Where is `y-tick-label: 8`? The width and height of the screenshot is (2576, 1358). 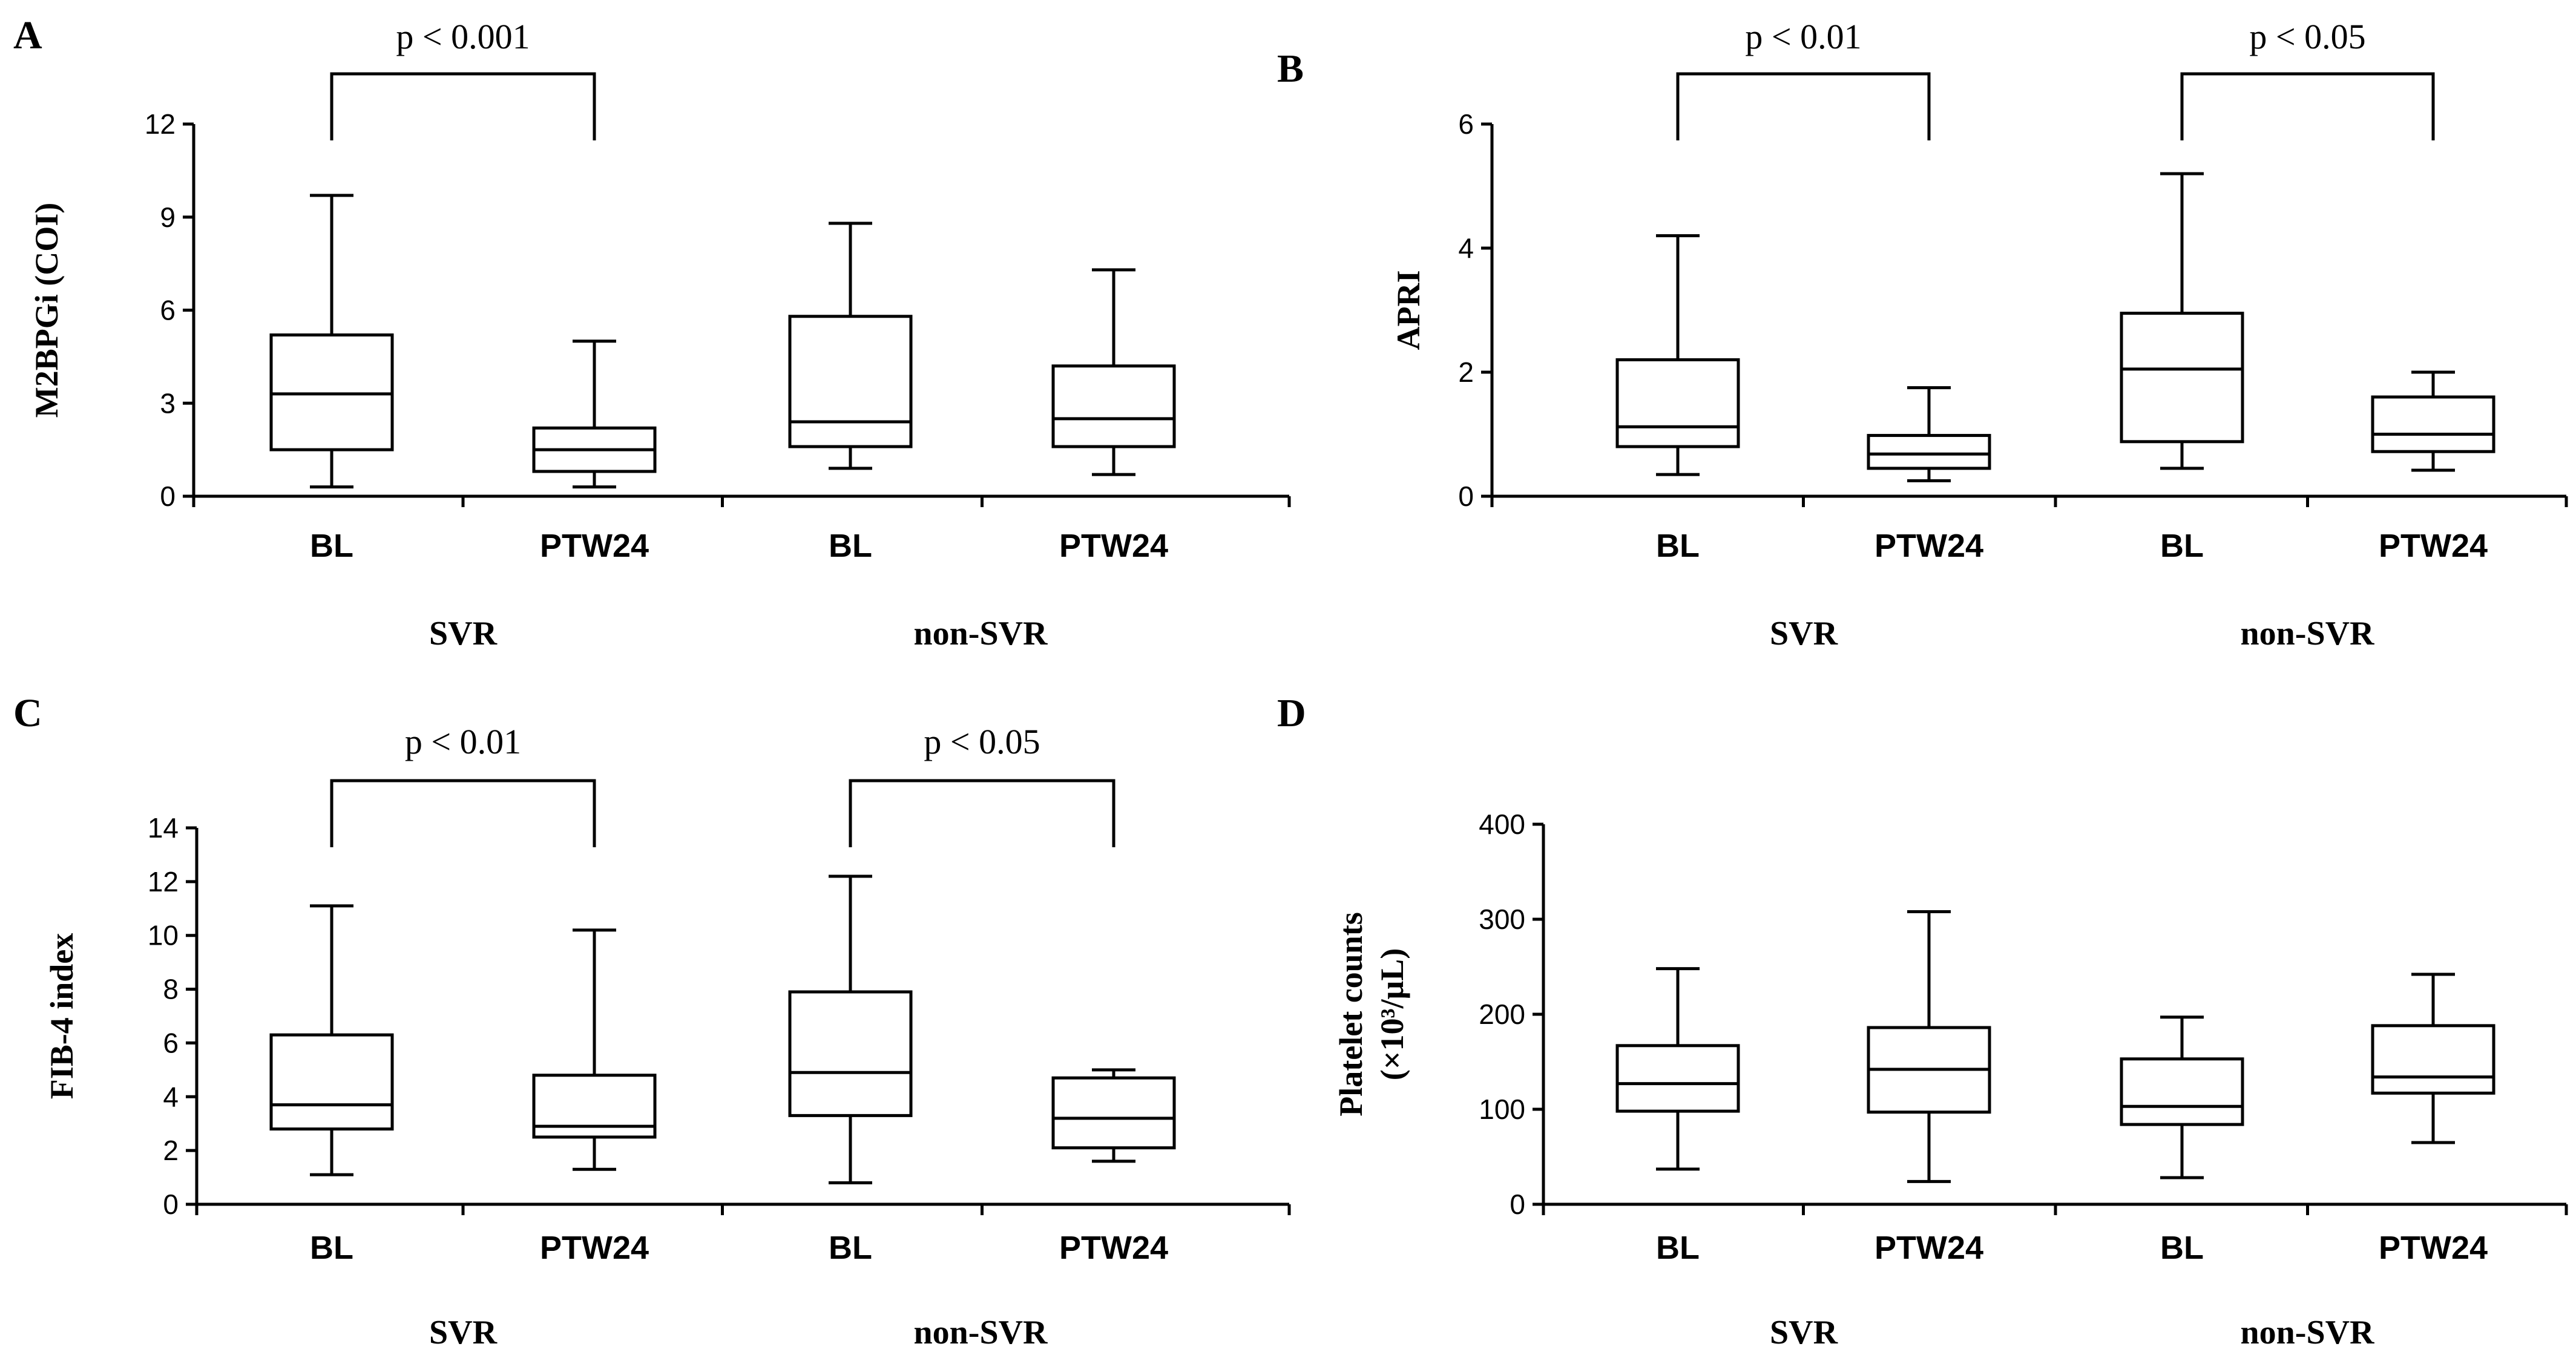 y-tick-label: 8 is located at coordinates (171, 989).